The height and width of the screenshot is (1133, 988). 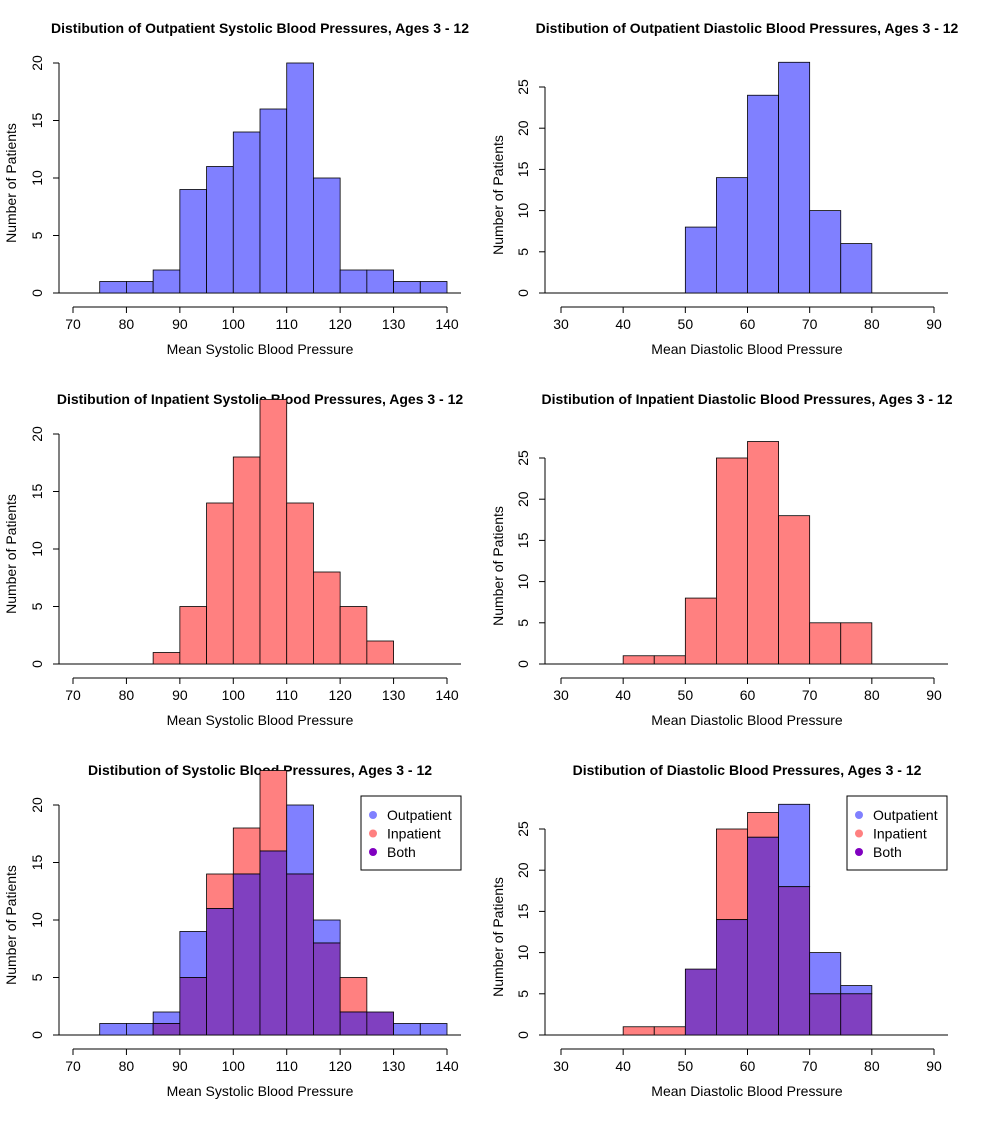 What do you see at coordinates (900, 834) in the screenshot?
I see `legend-label: Inpatient` at bounding box center [900, 834].